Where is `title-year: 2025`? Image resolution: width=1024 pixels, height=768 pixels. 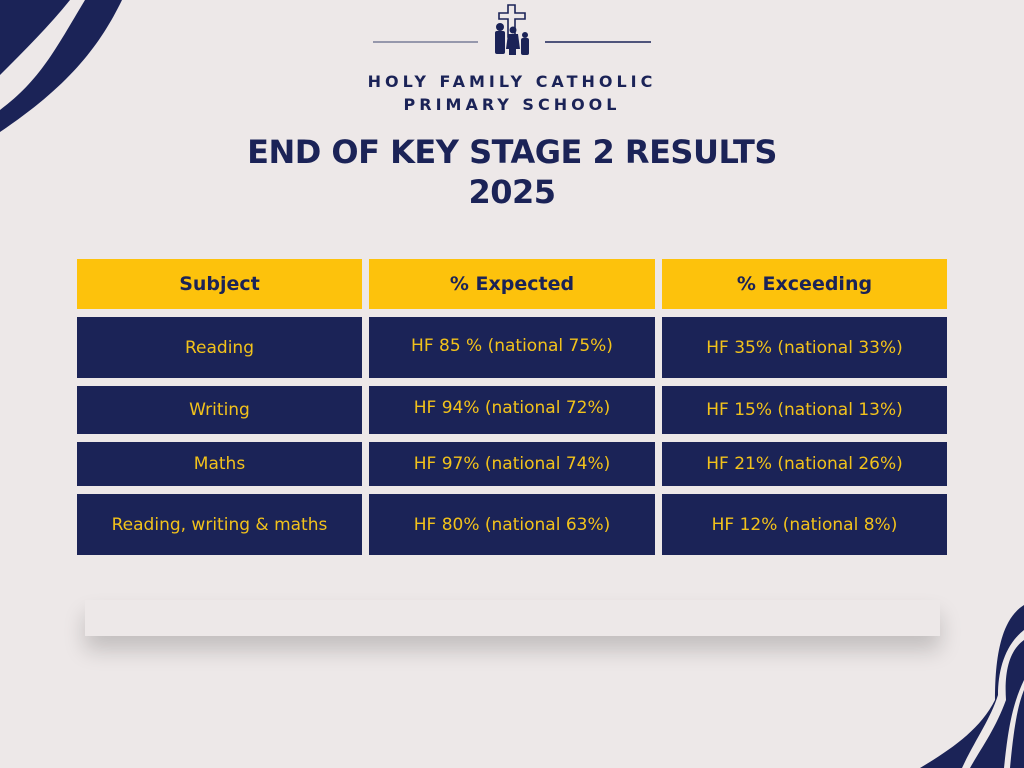
title-year: 2025 is located at coordinates (512, 192).